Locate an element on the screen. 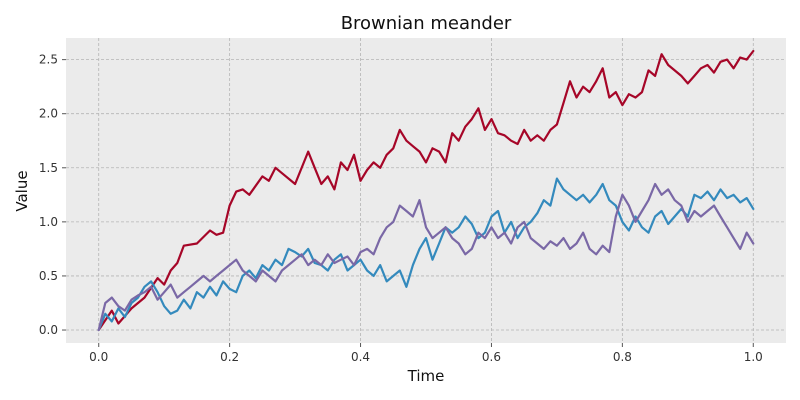  y-tick-label: 1.5 is located at coordinates (48, 168).